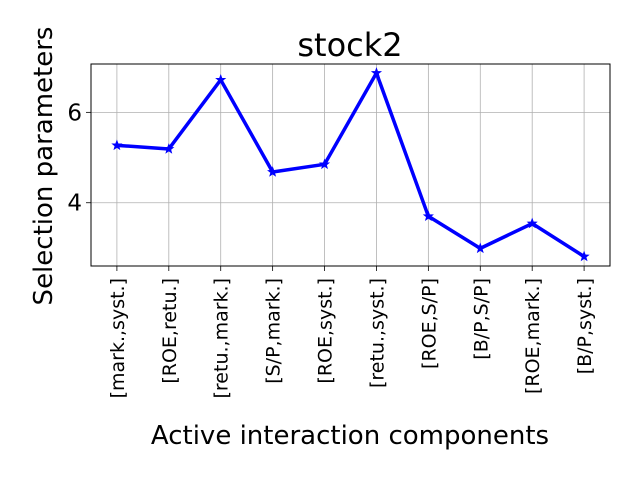 The height and width of the screenshot is (484, 640). Describe the element at coordinates (326, 331) in the screenshot. I see `x-tick-label: [ROE,syst.]` at that location.